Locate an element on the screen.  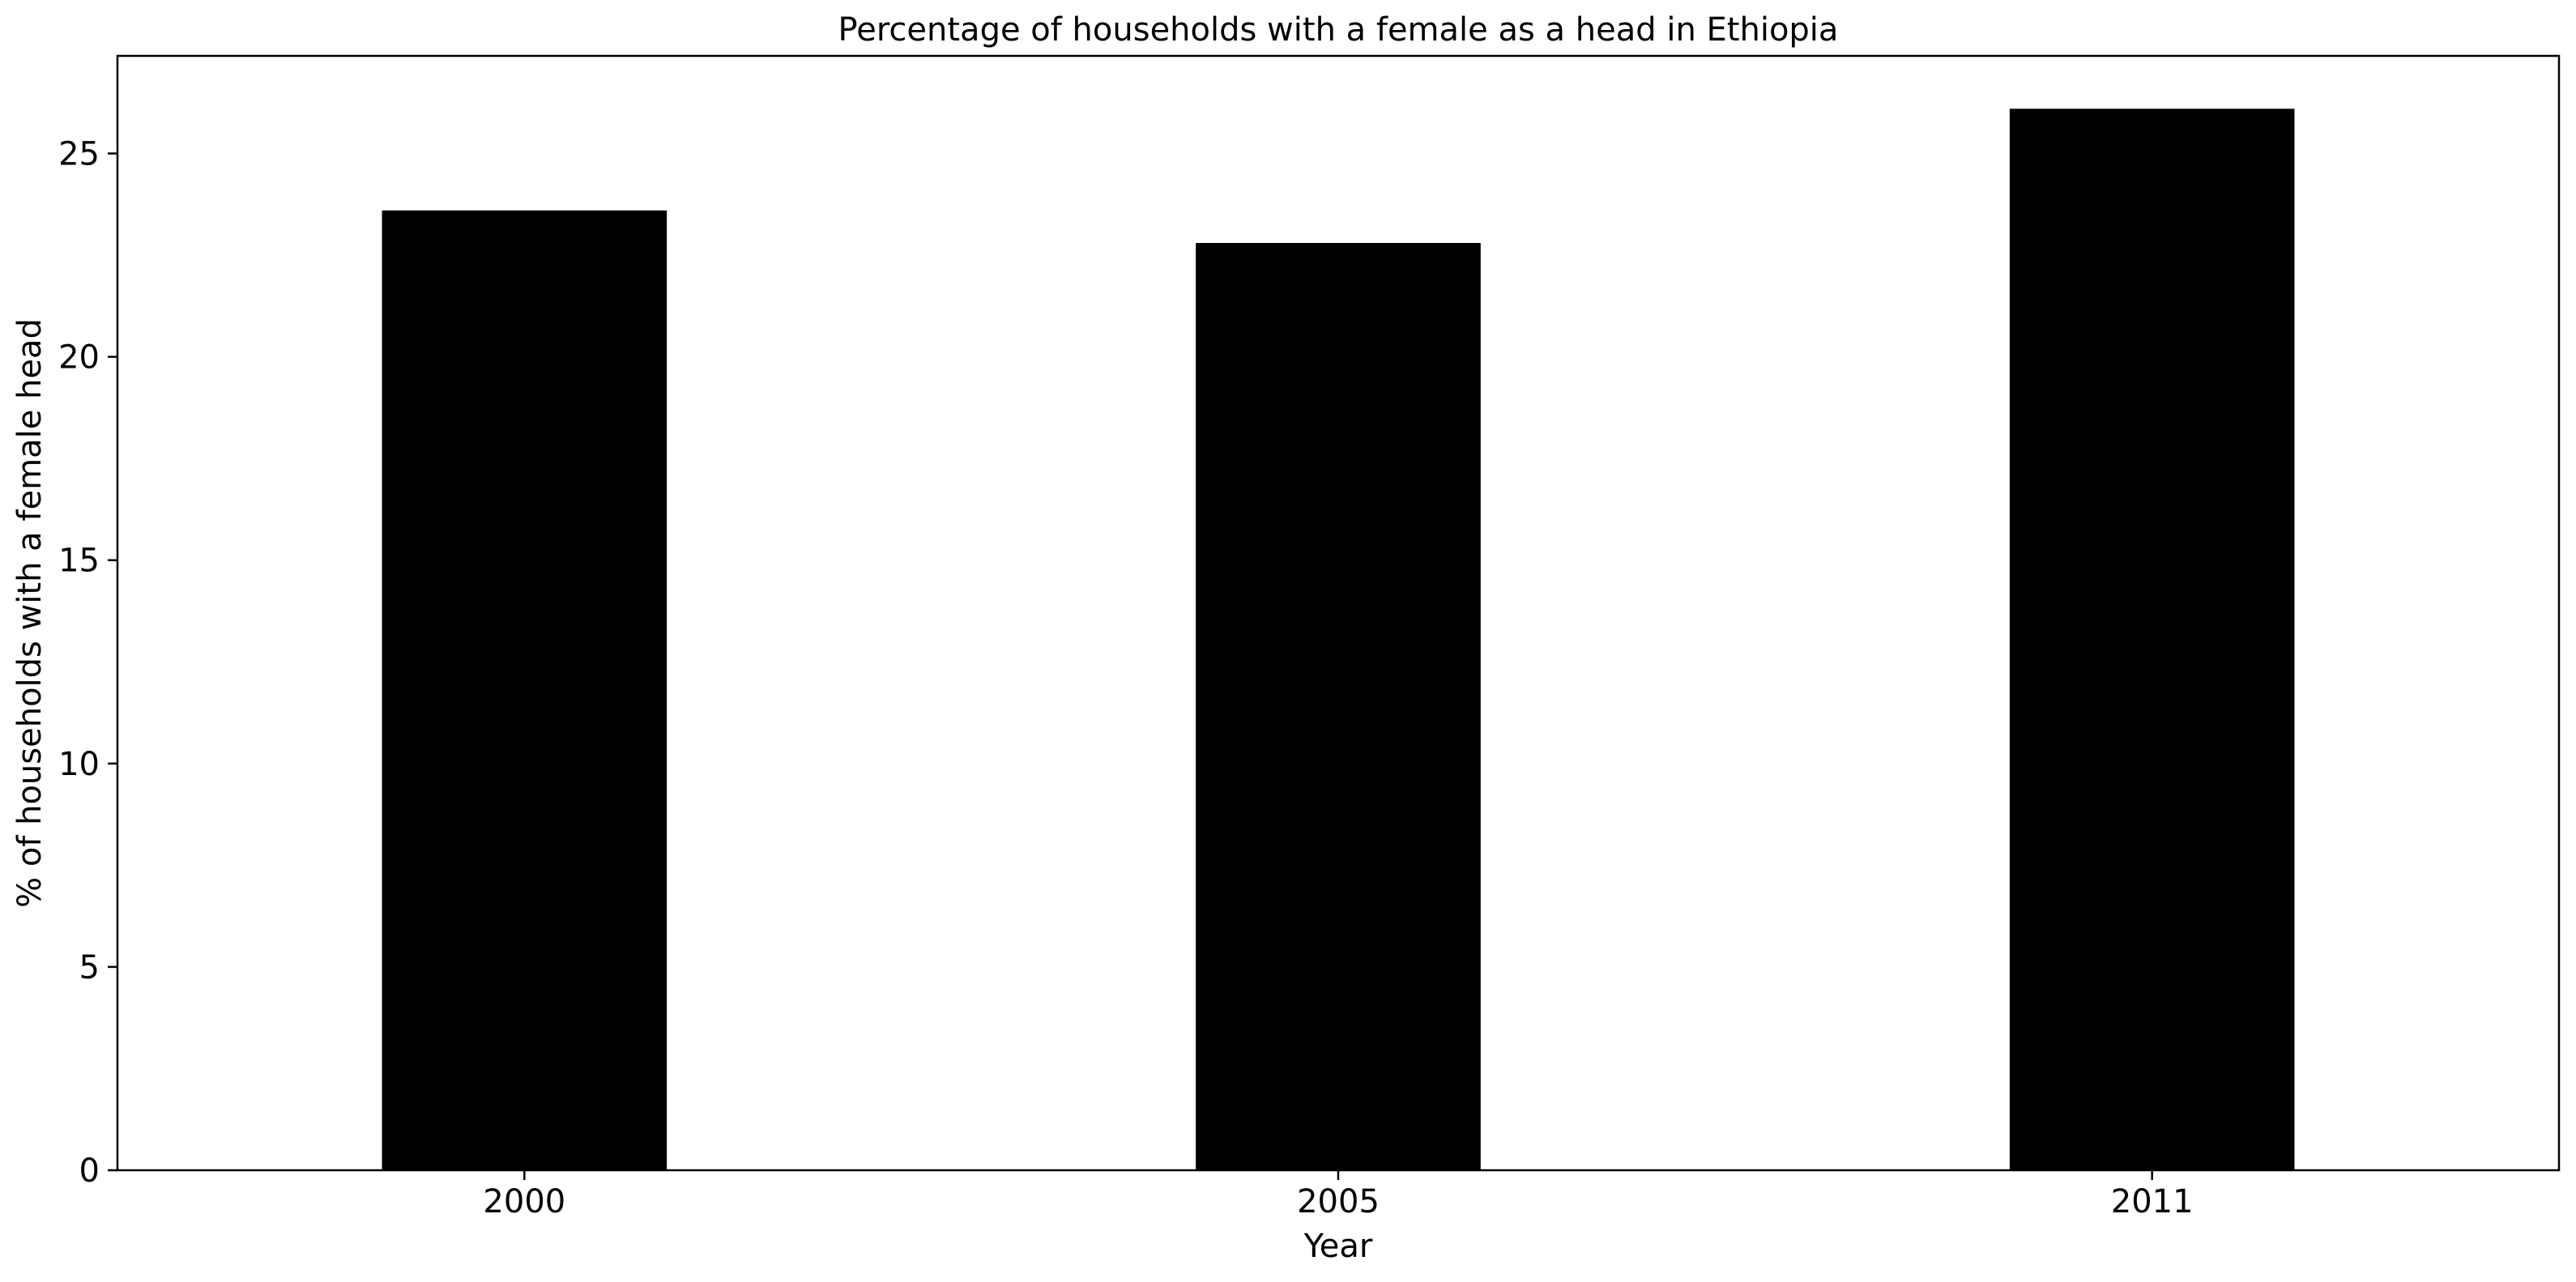
y-tick-label: 25 is located at coordinates (79, 154).